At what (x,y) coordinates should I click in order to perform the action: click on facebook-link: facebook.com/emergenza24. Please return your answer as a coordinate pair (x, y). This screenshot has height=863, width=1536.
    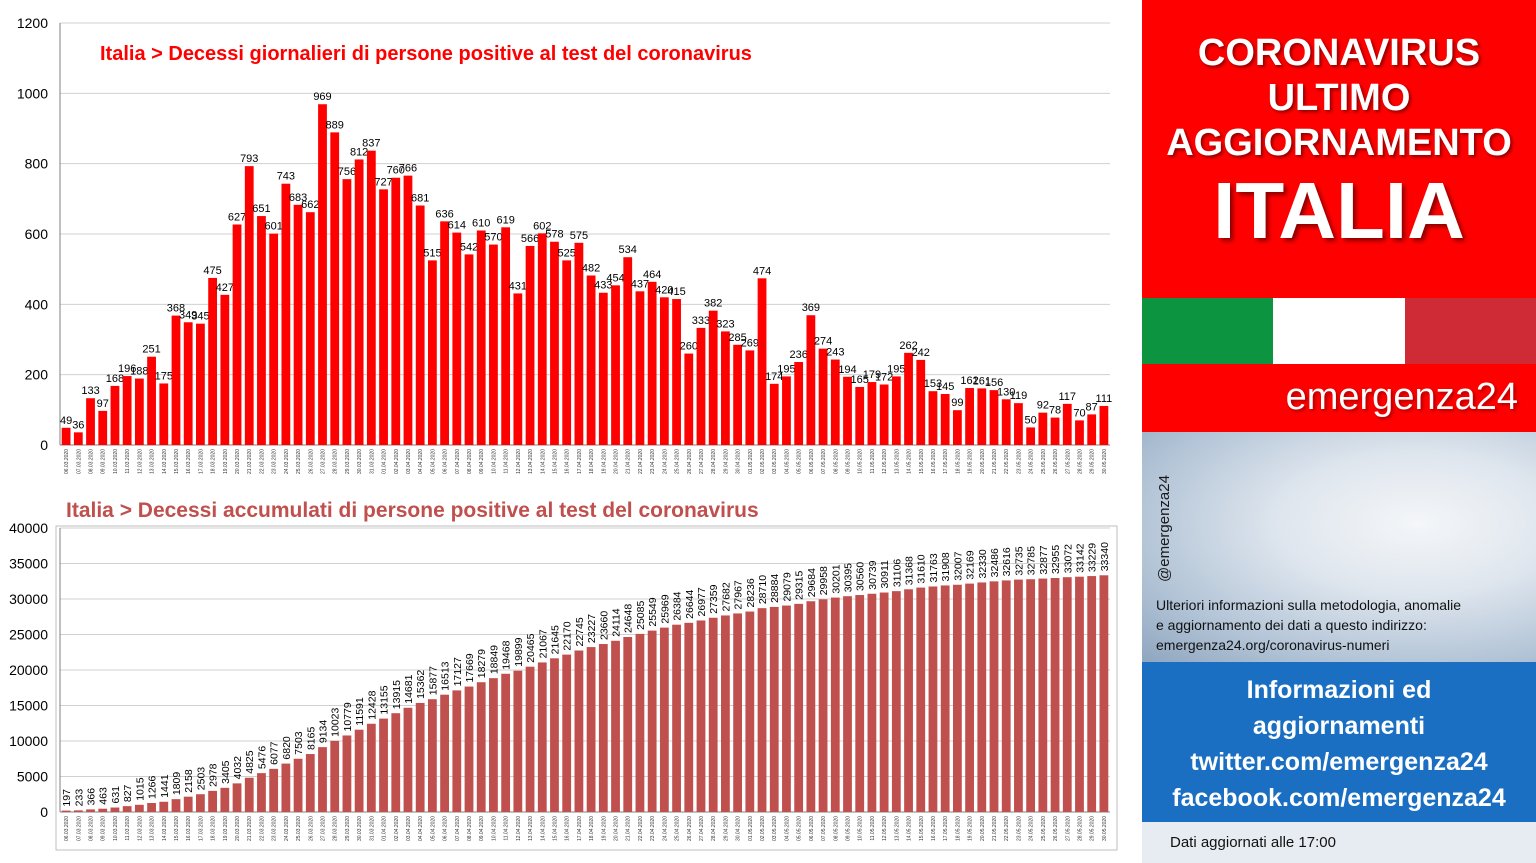
    Looking at the image, I should click on (1339, 798).